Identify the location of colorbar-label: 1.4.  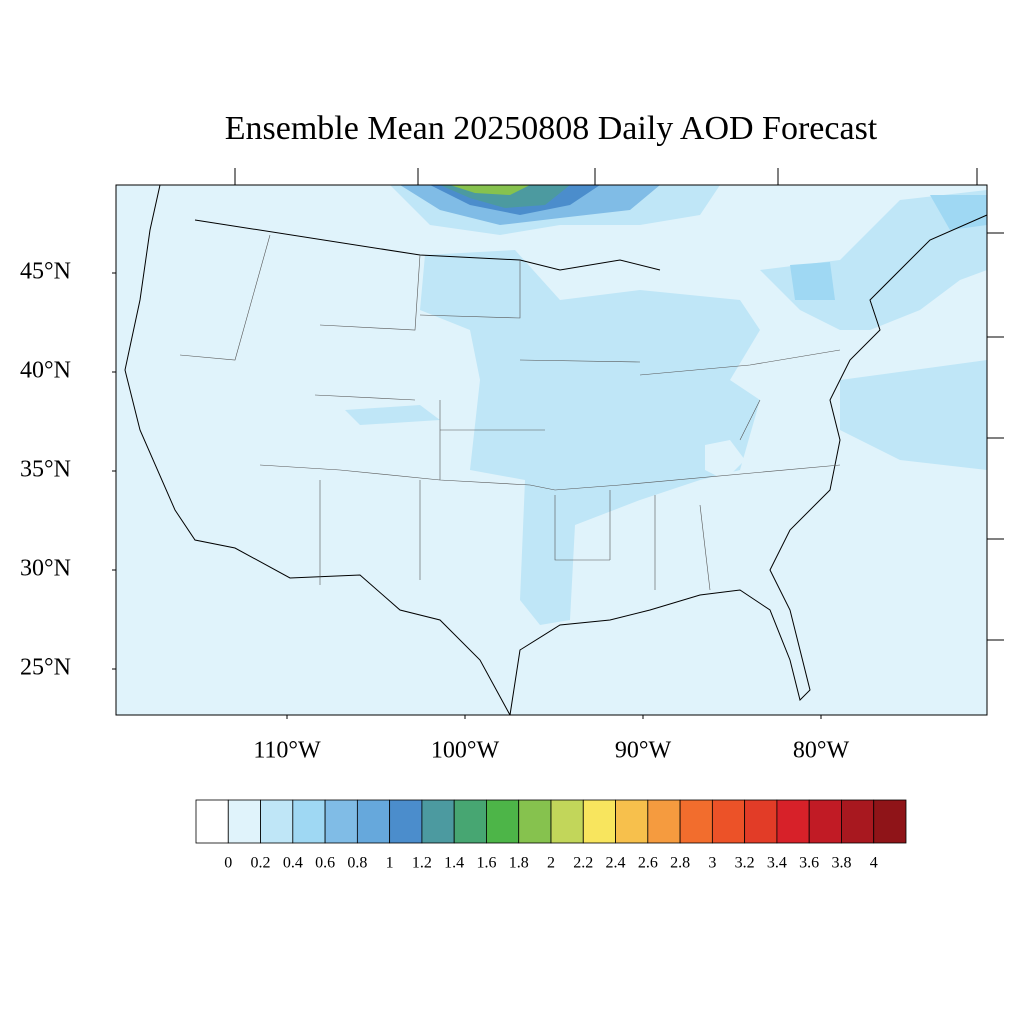
(454, 863).